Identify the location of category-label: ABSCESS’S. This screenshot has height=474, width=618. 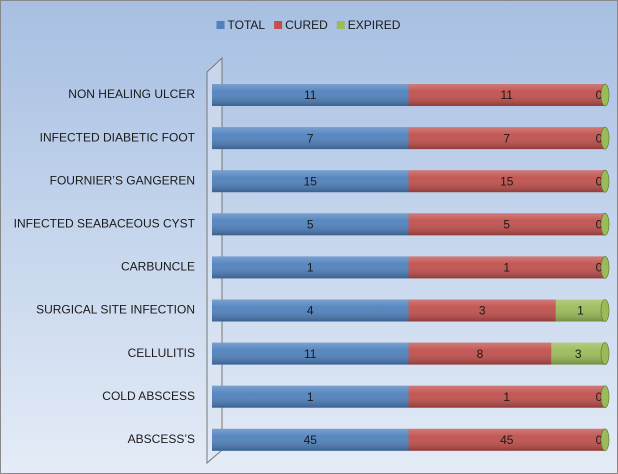
(161, 439).